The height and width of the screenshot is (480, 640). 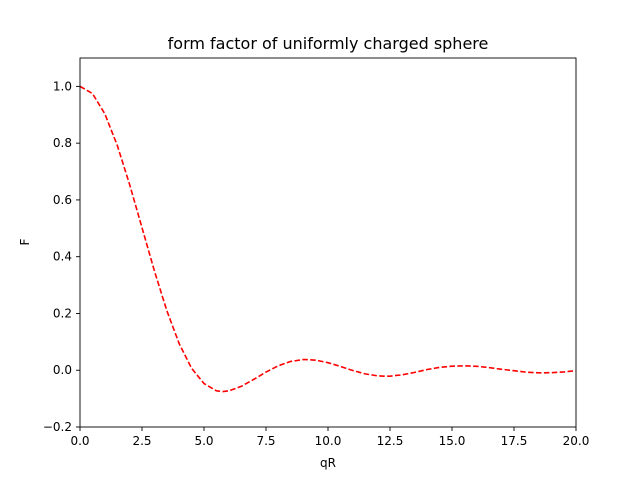 I want to click on x-tick-label: 7.5, so click(x=265, y=441).